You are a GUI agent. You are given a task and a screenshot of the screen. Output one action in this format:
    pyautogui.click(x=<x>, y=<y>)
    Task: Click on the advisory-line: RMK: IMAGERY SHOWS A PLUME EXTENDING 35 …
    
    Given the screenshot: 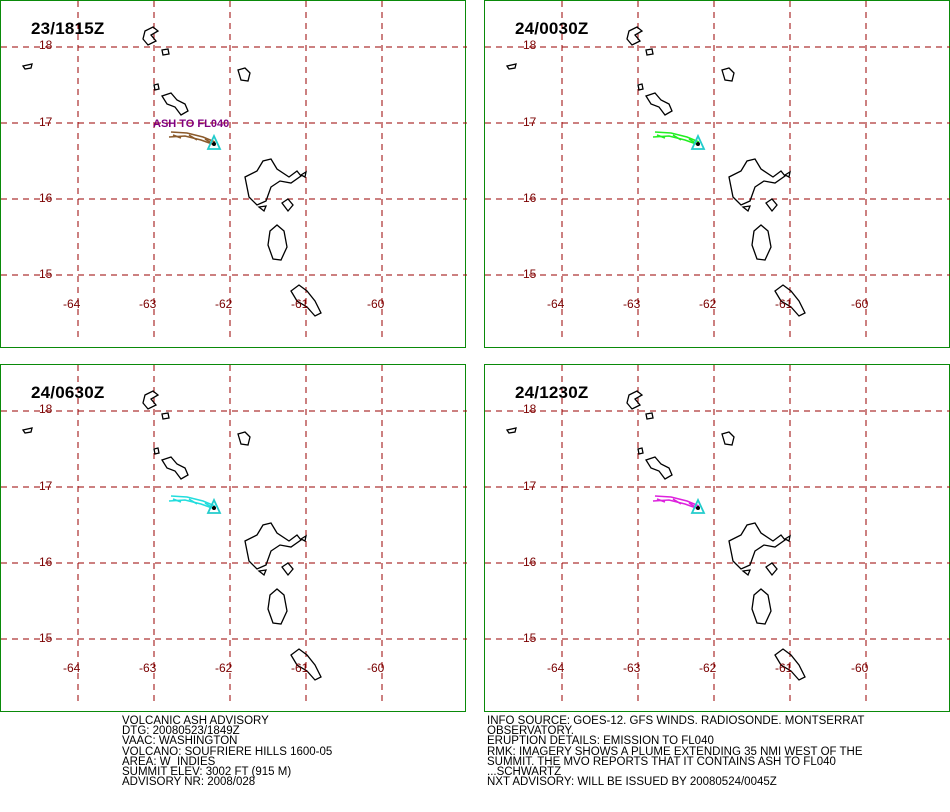 What is the action you would take?
    pyautogui.click(x=675, y=751)
    